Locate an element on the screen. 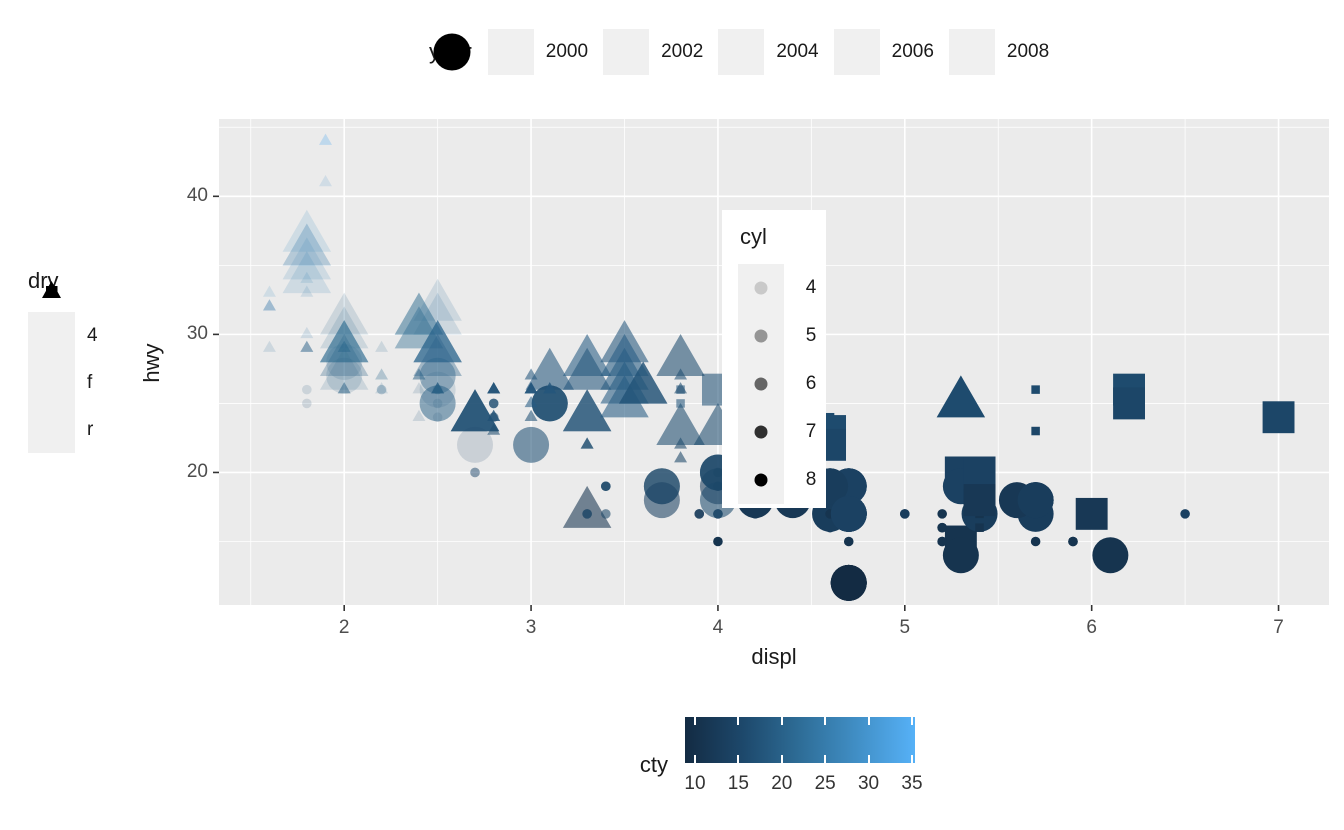 The height and width of the screenshot is (830, 1344). legend-cyl-key-label: 6 is located at coordinates (811, 383).